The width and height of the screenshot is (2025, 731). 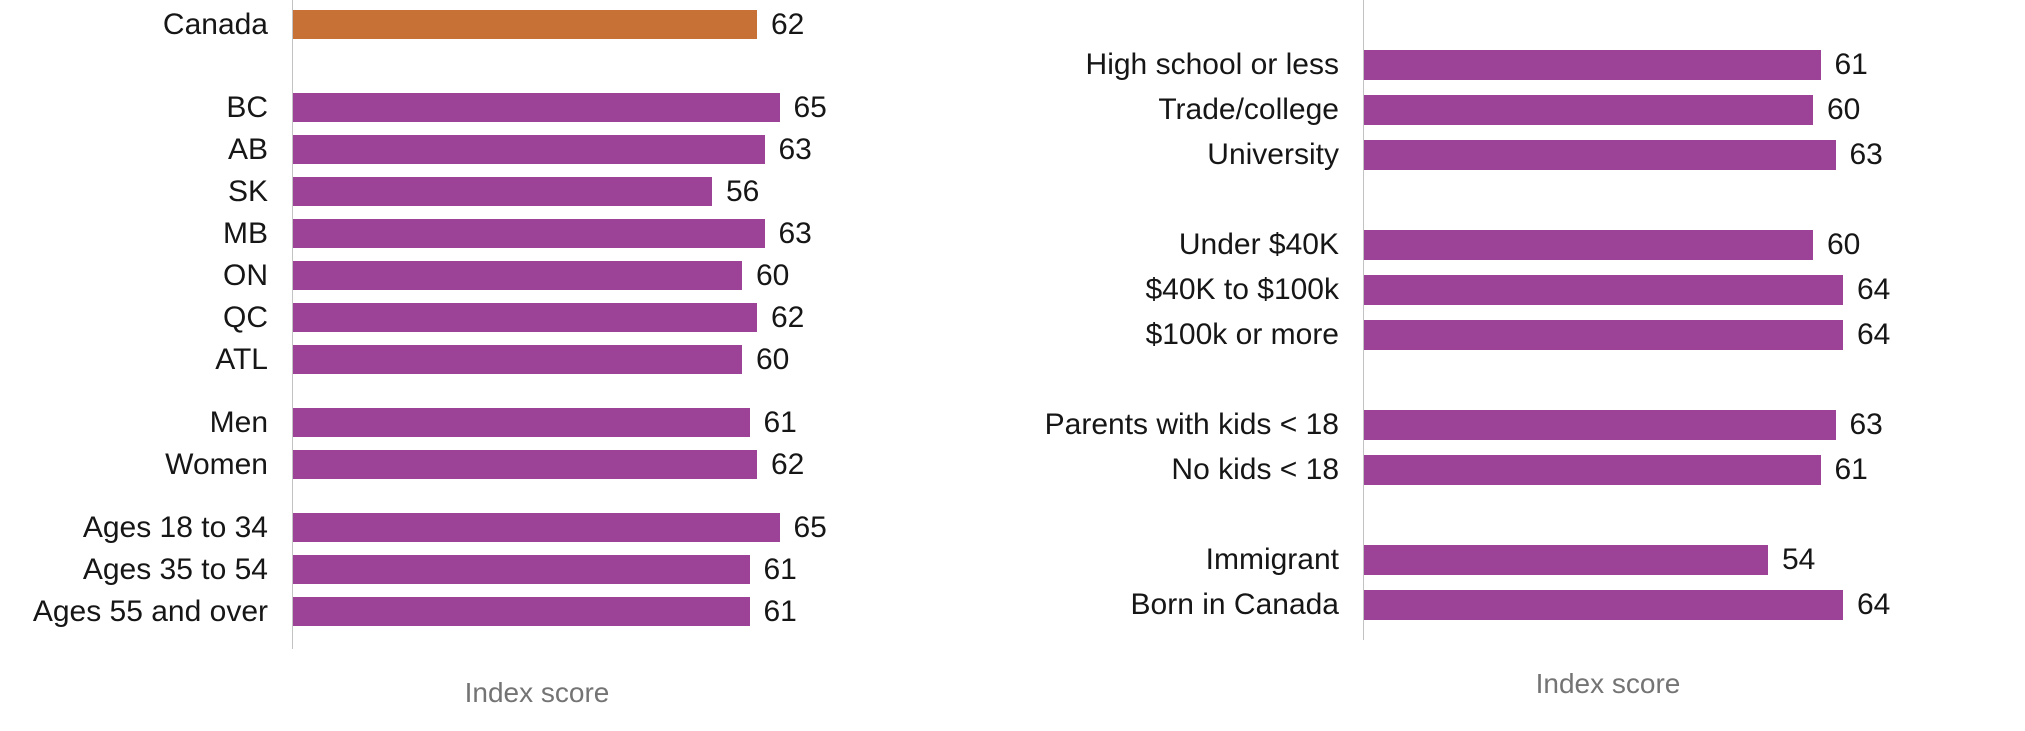 I want to click on bar-row: MB 63, so click(x=505, y=233).